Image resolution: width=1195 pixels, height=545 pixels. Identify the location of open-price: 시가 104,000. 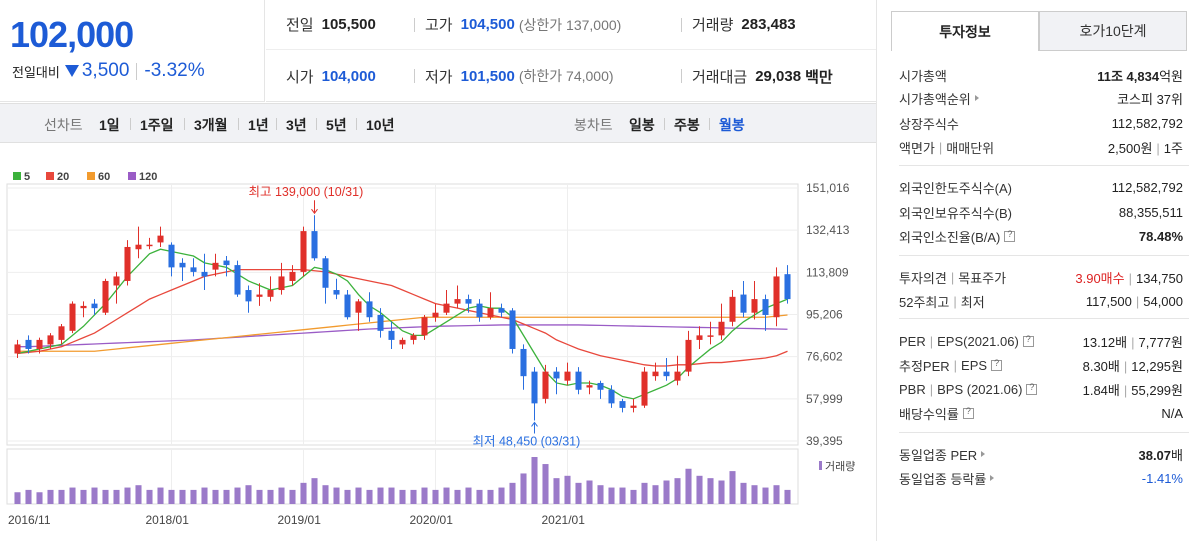
(331, 76).